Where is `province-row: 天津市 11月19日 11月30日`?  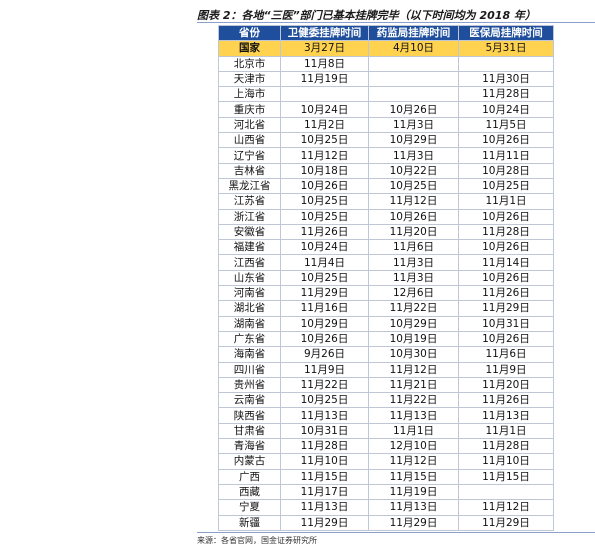
province-row: 天津市 11月19日 11月30日 is located at coordinates (386, 79).